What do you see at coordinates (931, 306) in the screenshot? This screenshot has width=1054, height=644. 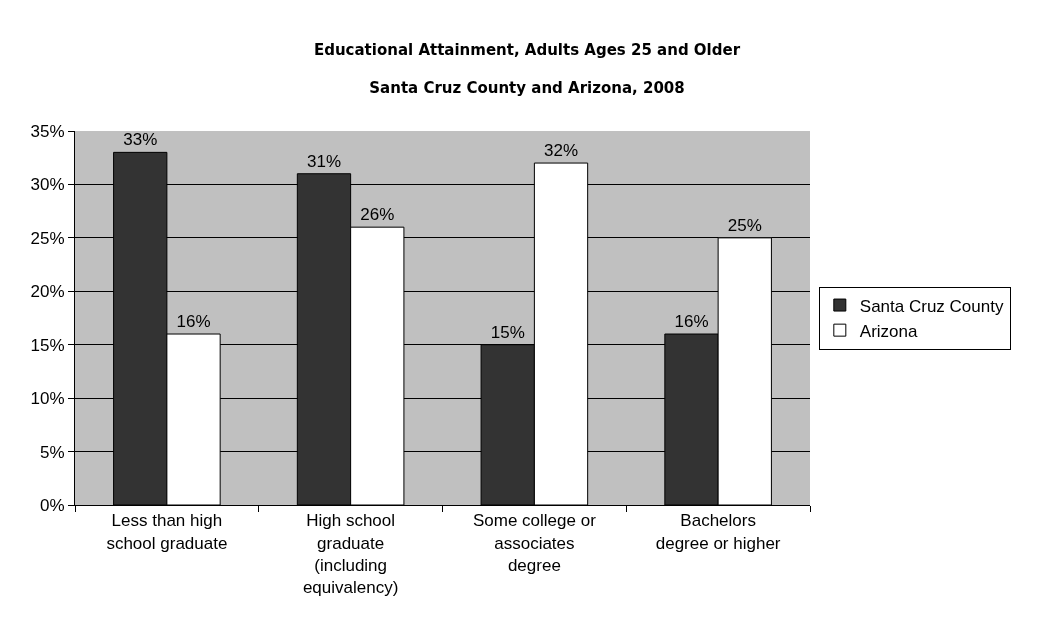 I see `legend-label: Santa Cruz County` at bounding box center [931, 306].